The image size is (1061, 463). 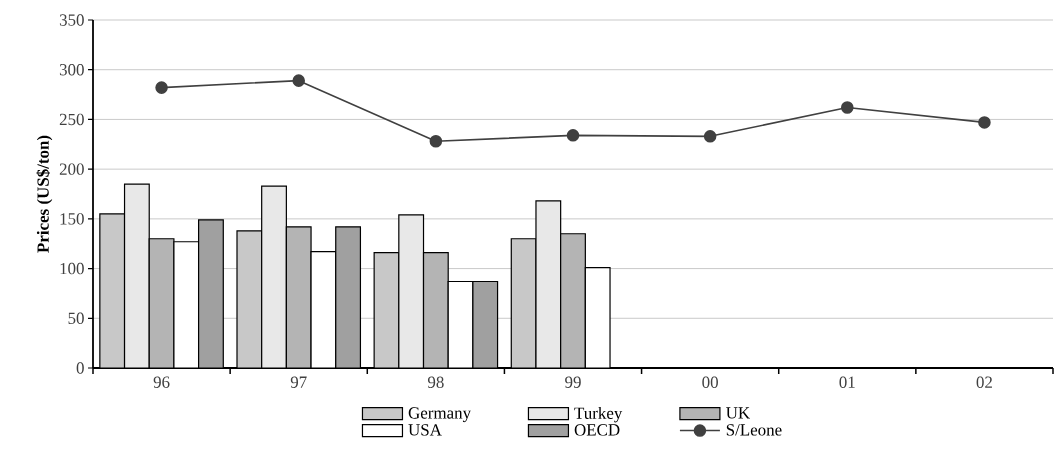 I want to click on legend-label: S/Leone, so click(x=754, y=430).